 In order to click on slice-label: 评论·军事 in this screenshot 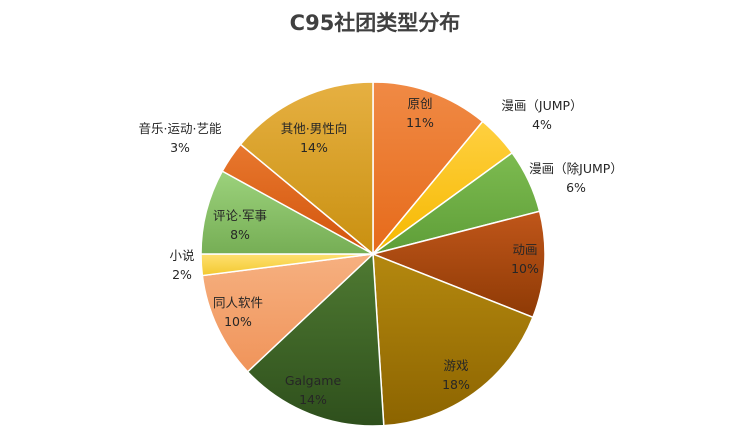, I will do `click(240, 215)`.